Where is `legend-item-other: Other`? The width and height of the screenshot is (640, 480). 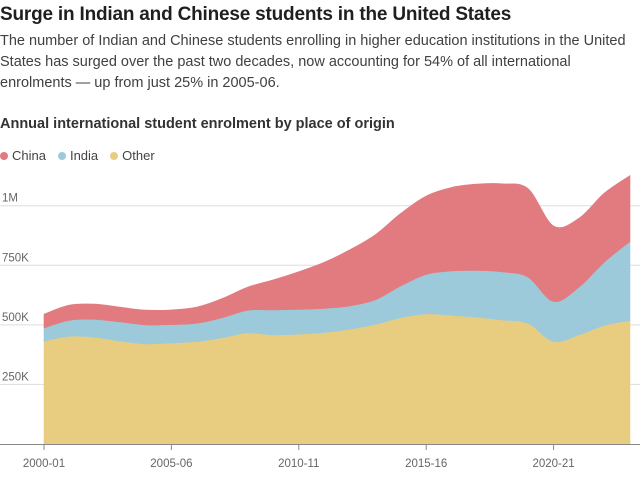 legend-item-other: Other is located at coordinates (132, 155).